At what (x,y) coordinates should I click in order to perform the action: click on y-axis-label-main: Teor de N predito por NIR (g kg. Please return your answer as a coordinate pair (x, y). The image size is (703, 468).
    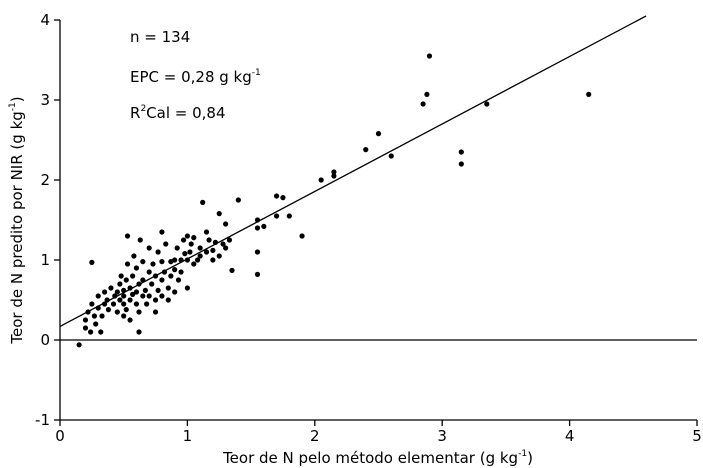
    Looking at the image, I should click on (17, 227).